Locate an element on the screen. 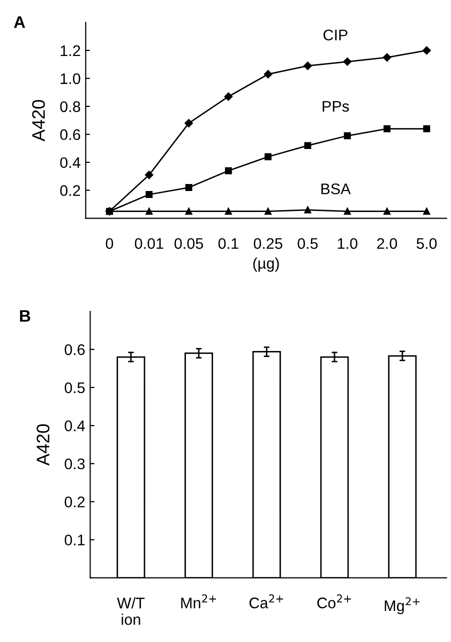 The width and height of the screenshot is (451, 642). series-label: BSA is located at coordinates (336, 188).